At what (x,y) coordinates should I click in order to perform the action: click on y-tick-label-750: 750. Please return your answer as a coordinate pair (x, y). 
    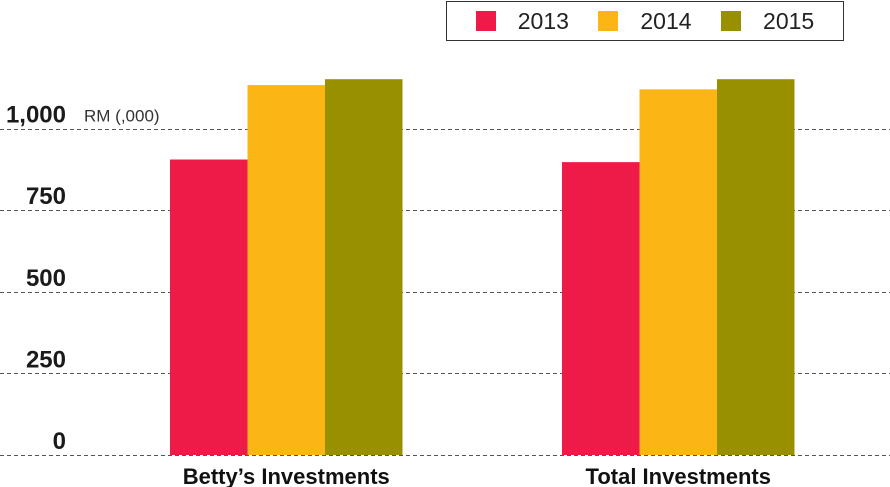
    Looking at the image, I should click on (46, 196).